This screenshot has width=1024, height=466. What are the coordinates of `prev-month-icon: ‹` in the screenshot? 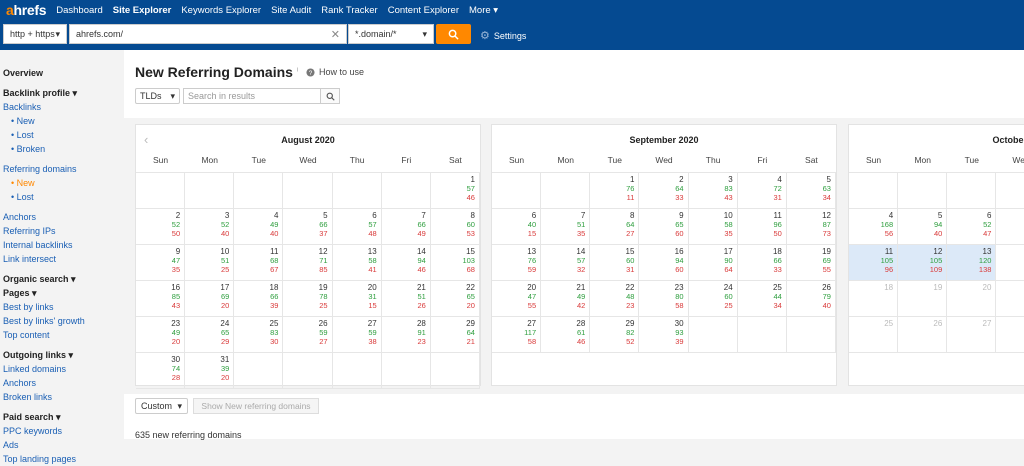 It's located at (146, 139).